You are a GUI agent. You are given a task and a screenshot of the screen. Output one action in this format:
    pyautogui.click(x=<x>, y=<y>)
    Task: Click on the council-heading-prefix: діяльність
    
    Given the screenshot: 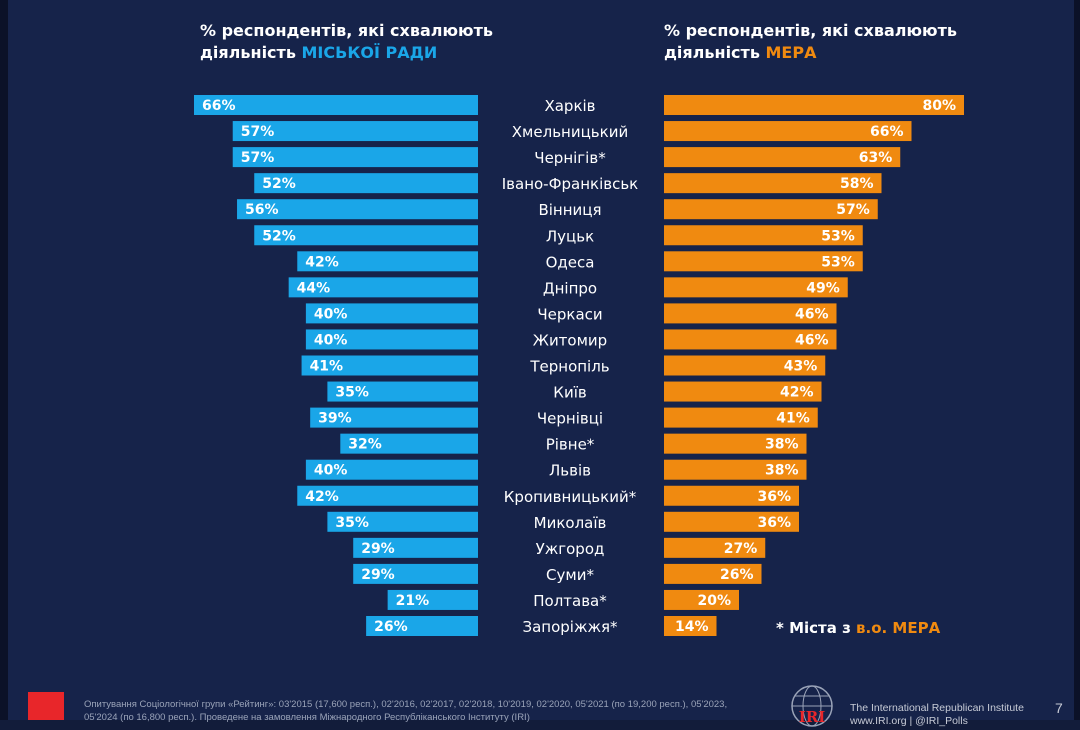 What is the action you would take?
    pyautogui.click(x=251, y=52)
    